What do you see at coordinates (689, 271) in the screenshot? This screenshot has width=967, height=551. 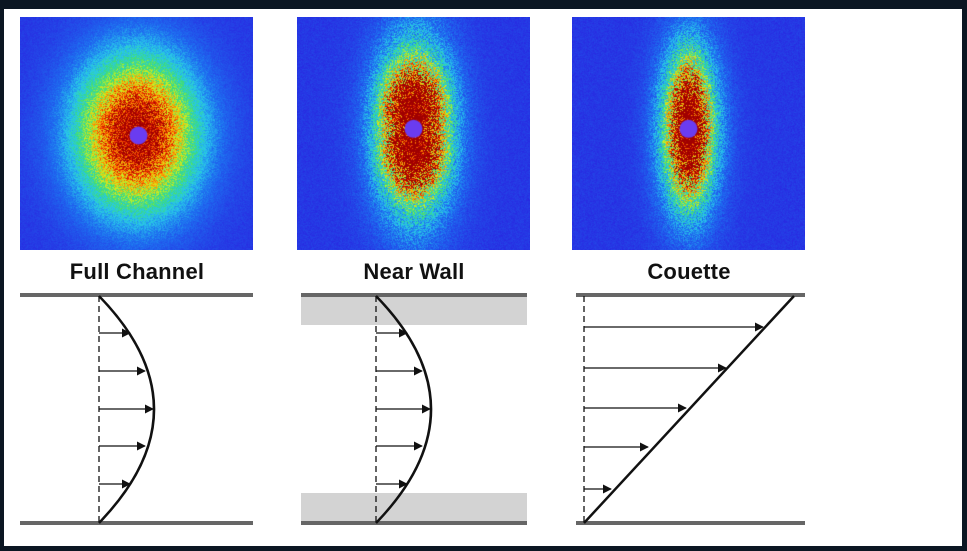 I see `label-couette: Couette` at bounding box center [689, 271].